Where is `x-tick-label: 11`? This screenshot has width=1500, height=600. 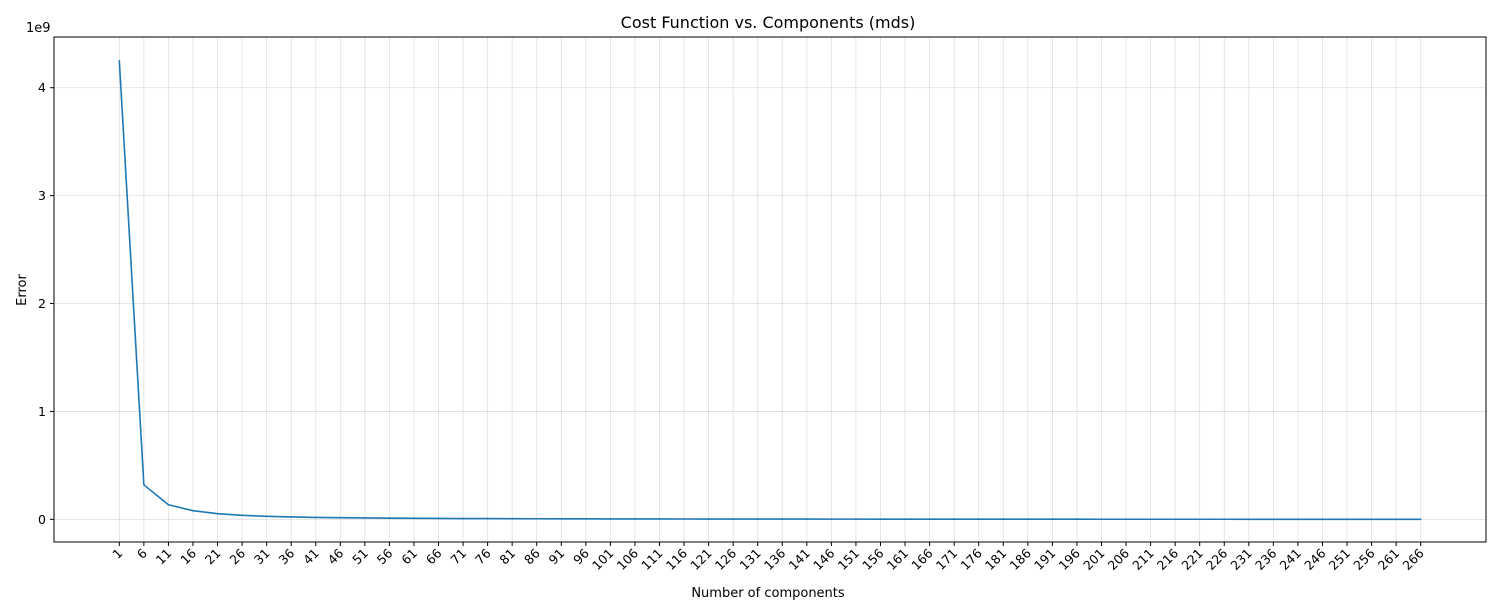 x-tick-label: 11 is located at coordinates (164, 557).